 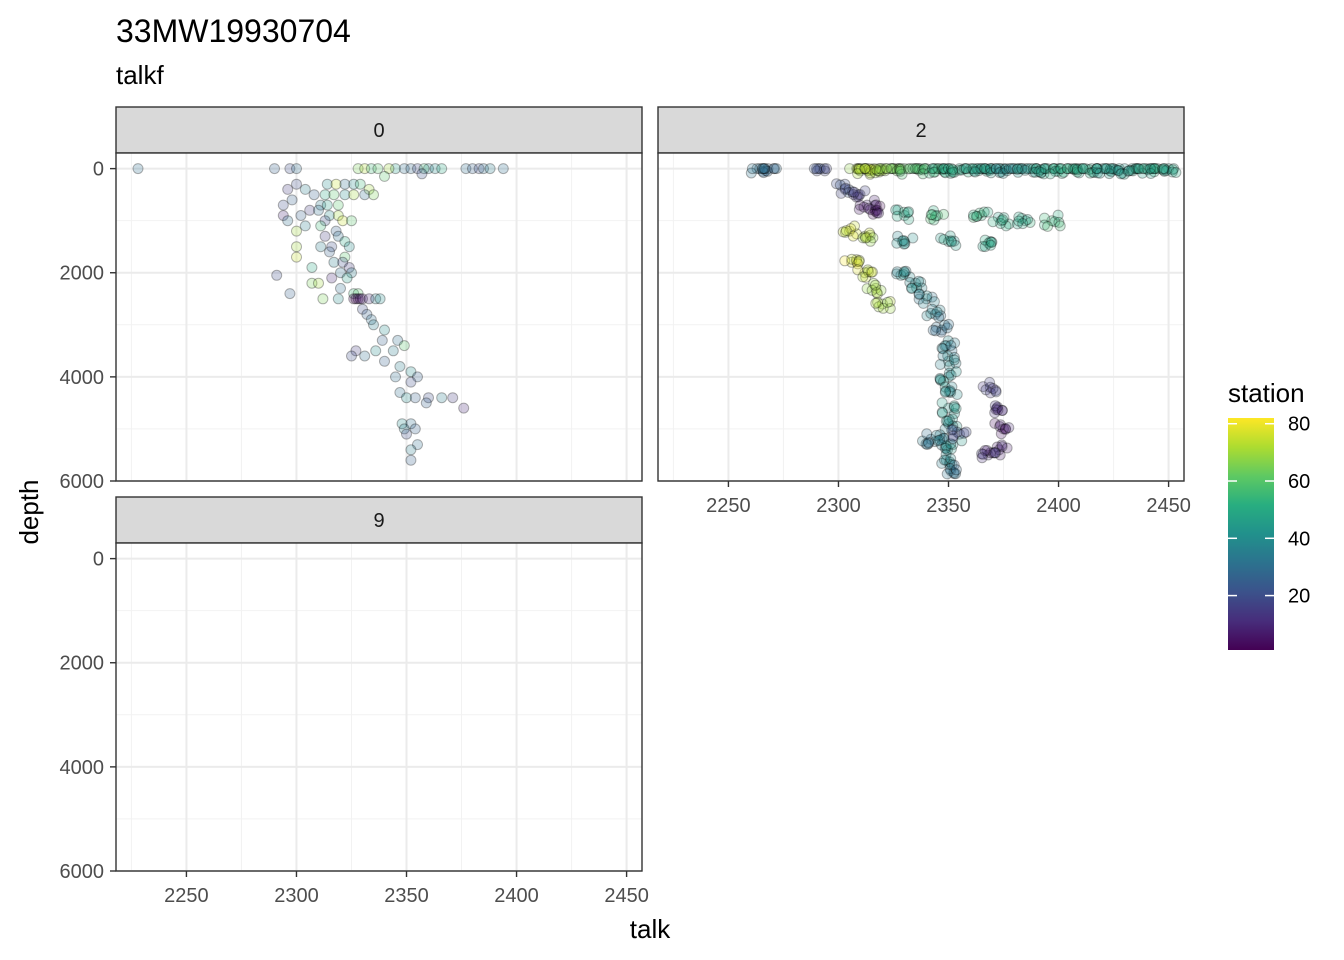 I want to click on panel-background, so click(x=379, y=317).